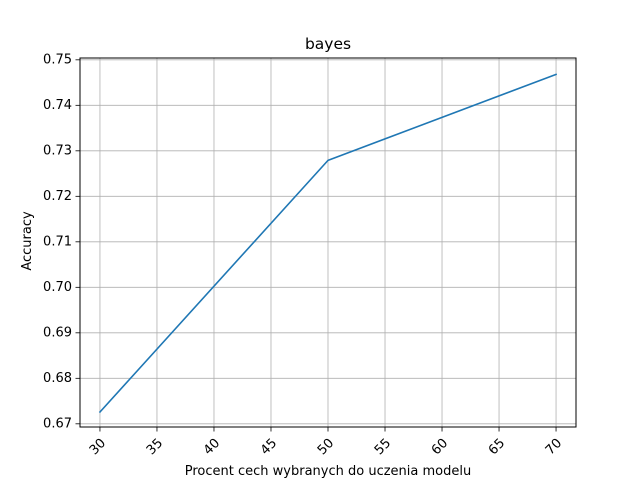  I want to click on y-tick-label: 0.67, so click(57, 423).